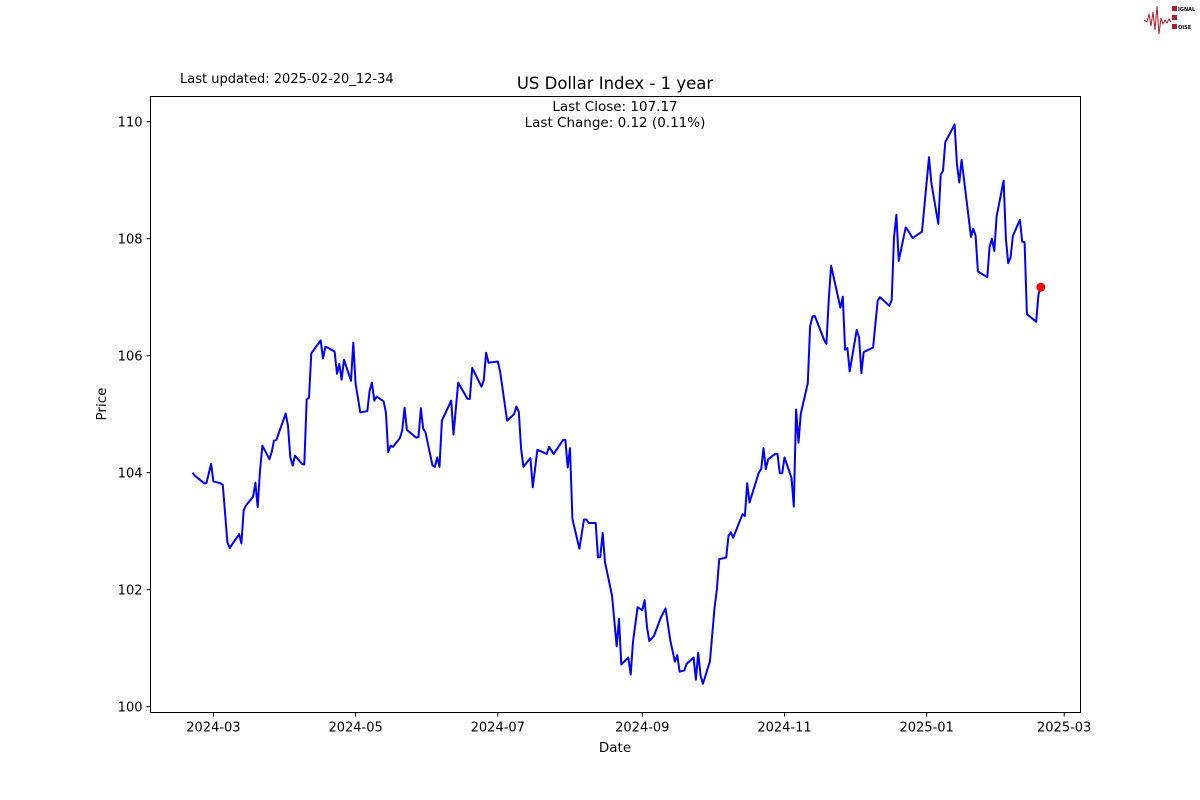 The height and width of the screenshot is (800, 1200). Describe the element at coordinates (1041, 287) in the screenshot. I see `last-close-marker` at that location.